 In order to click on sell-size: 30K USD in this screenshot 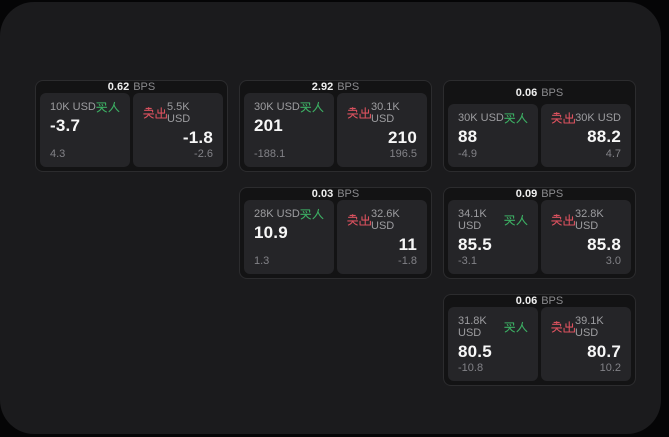, I will do `click(598, 118)`.